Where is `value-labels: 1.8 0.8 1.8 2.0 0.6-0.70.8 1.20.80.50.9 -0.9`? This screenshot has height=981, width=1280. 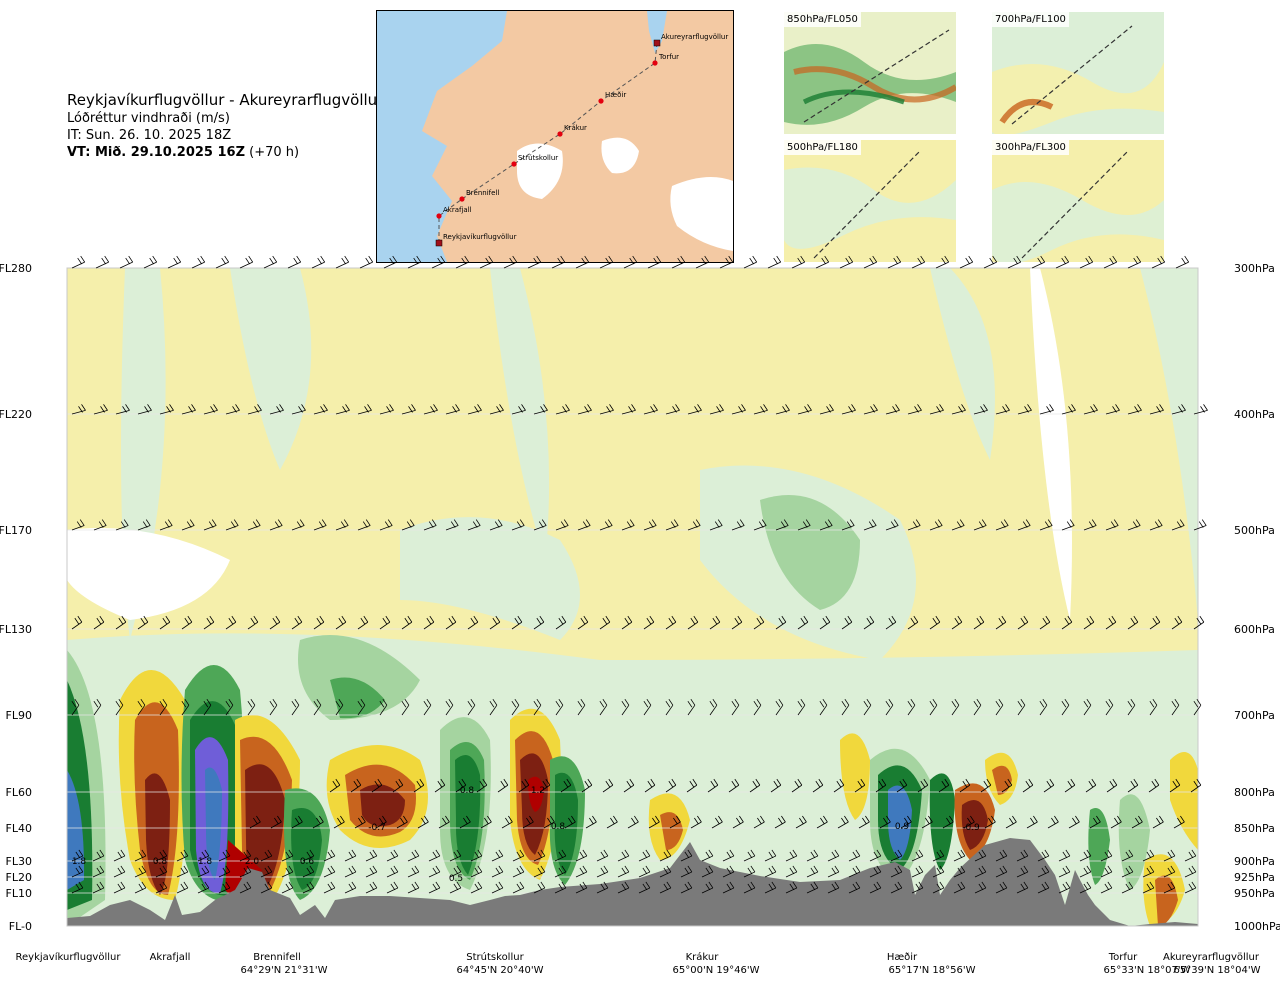 value-labels: 1.8 0.8 1.8 2.0 0.6-0.70.8 1.20.80.50.9 -0.9 is located at coordinates (526, 835).